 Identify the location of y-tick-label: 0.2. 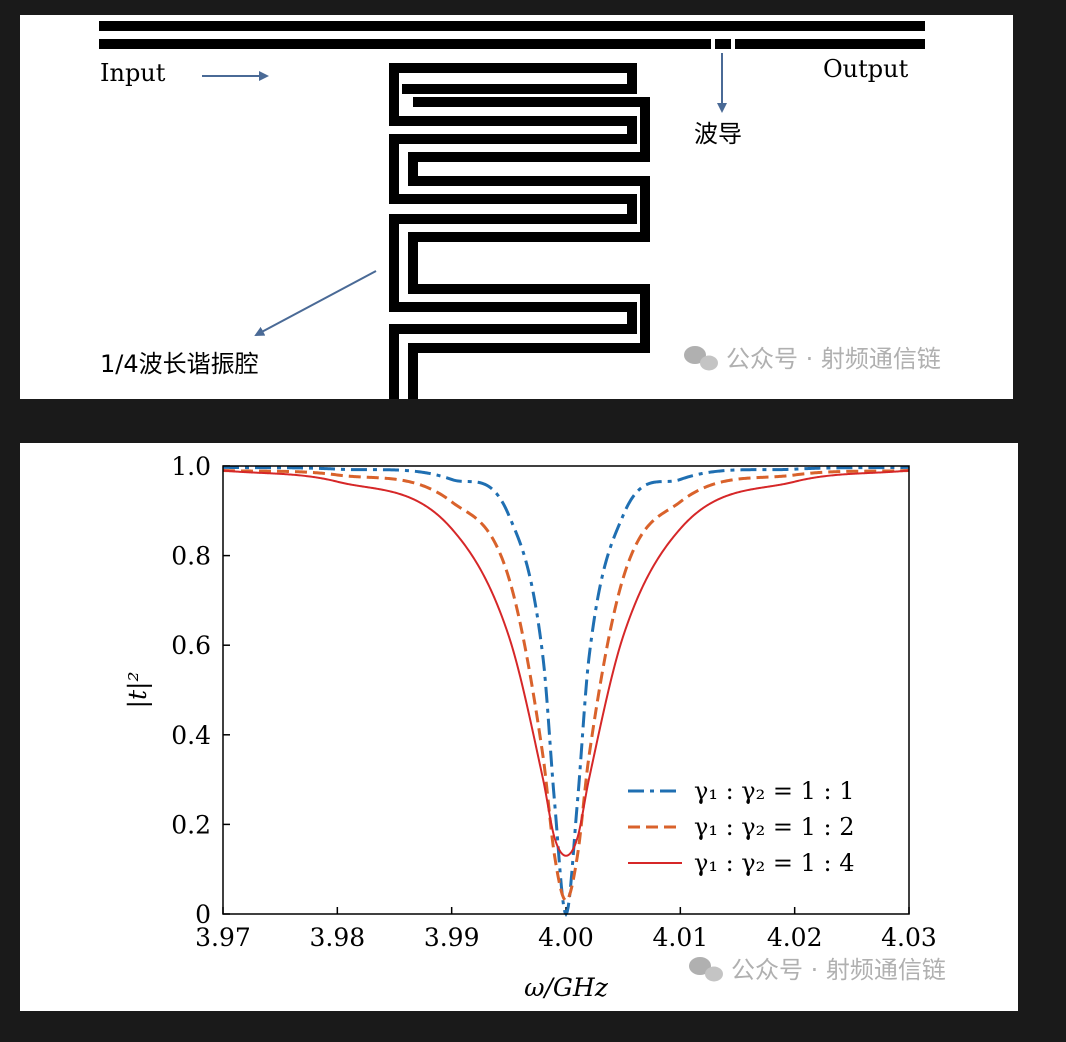
(191, 824).